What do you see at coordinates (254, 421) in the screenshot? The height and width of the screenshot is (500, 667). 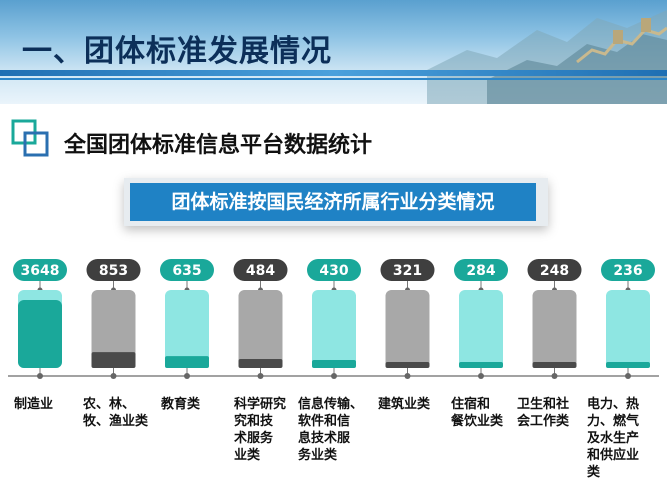 I see `tick-label-line: 究和技` at bounding box center [254, 421].